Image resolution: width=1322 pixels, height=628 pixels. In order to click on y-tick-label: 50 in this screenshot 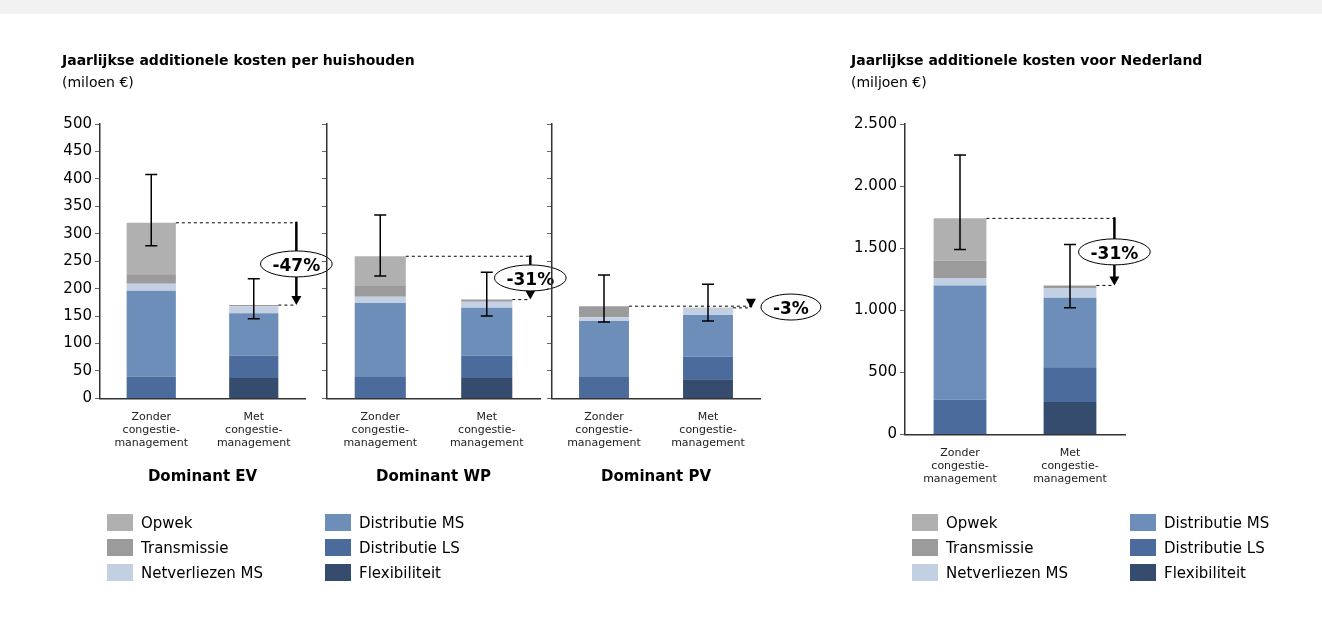, I will do `click(82, 369)`.